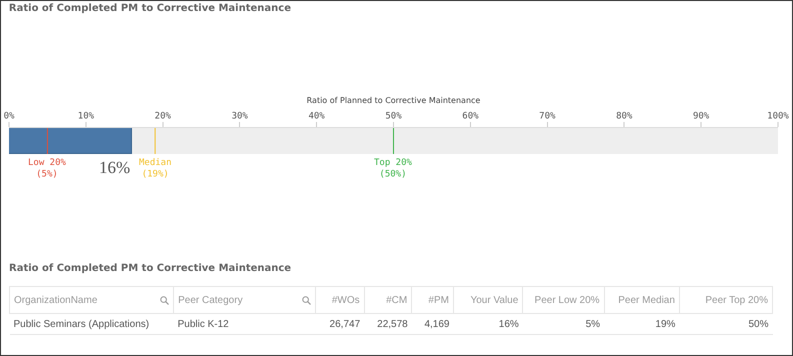 The width and height of the screenshot is (793, 356). Describe the element at coordinates (155, 169) in the screenshot. I see `ref-line-label: Median (19%)` at that location.